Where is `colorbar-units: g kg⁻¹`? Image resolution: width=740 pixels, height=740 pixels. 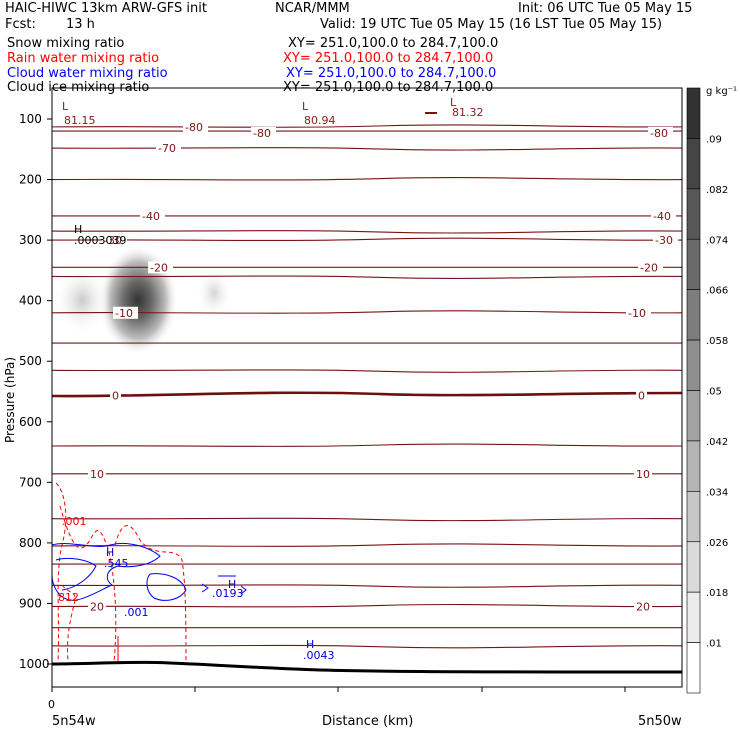 colorbar-units: g kg⁻¹ is located at coordinates (721, 91).